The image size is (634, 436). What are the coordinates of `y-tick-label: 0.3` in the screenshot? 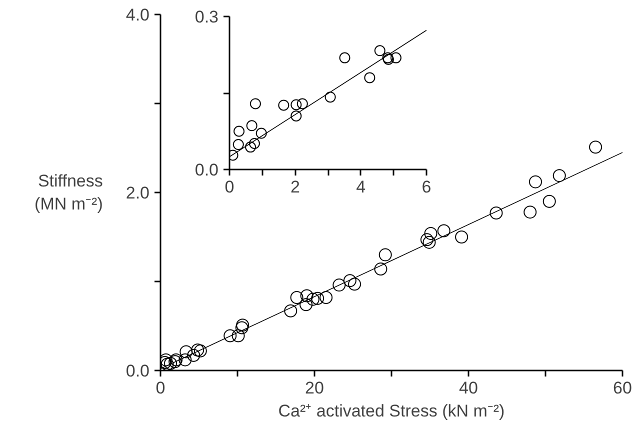 It's located at (206, 17).